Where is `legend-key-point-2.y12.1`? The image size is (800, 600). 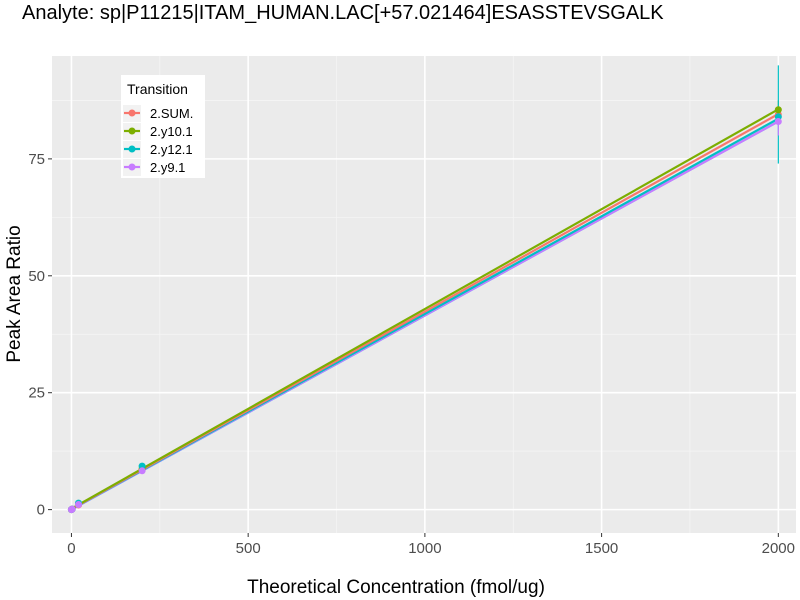
legend-key-point-2.y12.1 is located at coordinates (132, 149).